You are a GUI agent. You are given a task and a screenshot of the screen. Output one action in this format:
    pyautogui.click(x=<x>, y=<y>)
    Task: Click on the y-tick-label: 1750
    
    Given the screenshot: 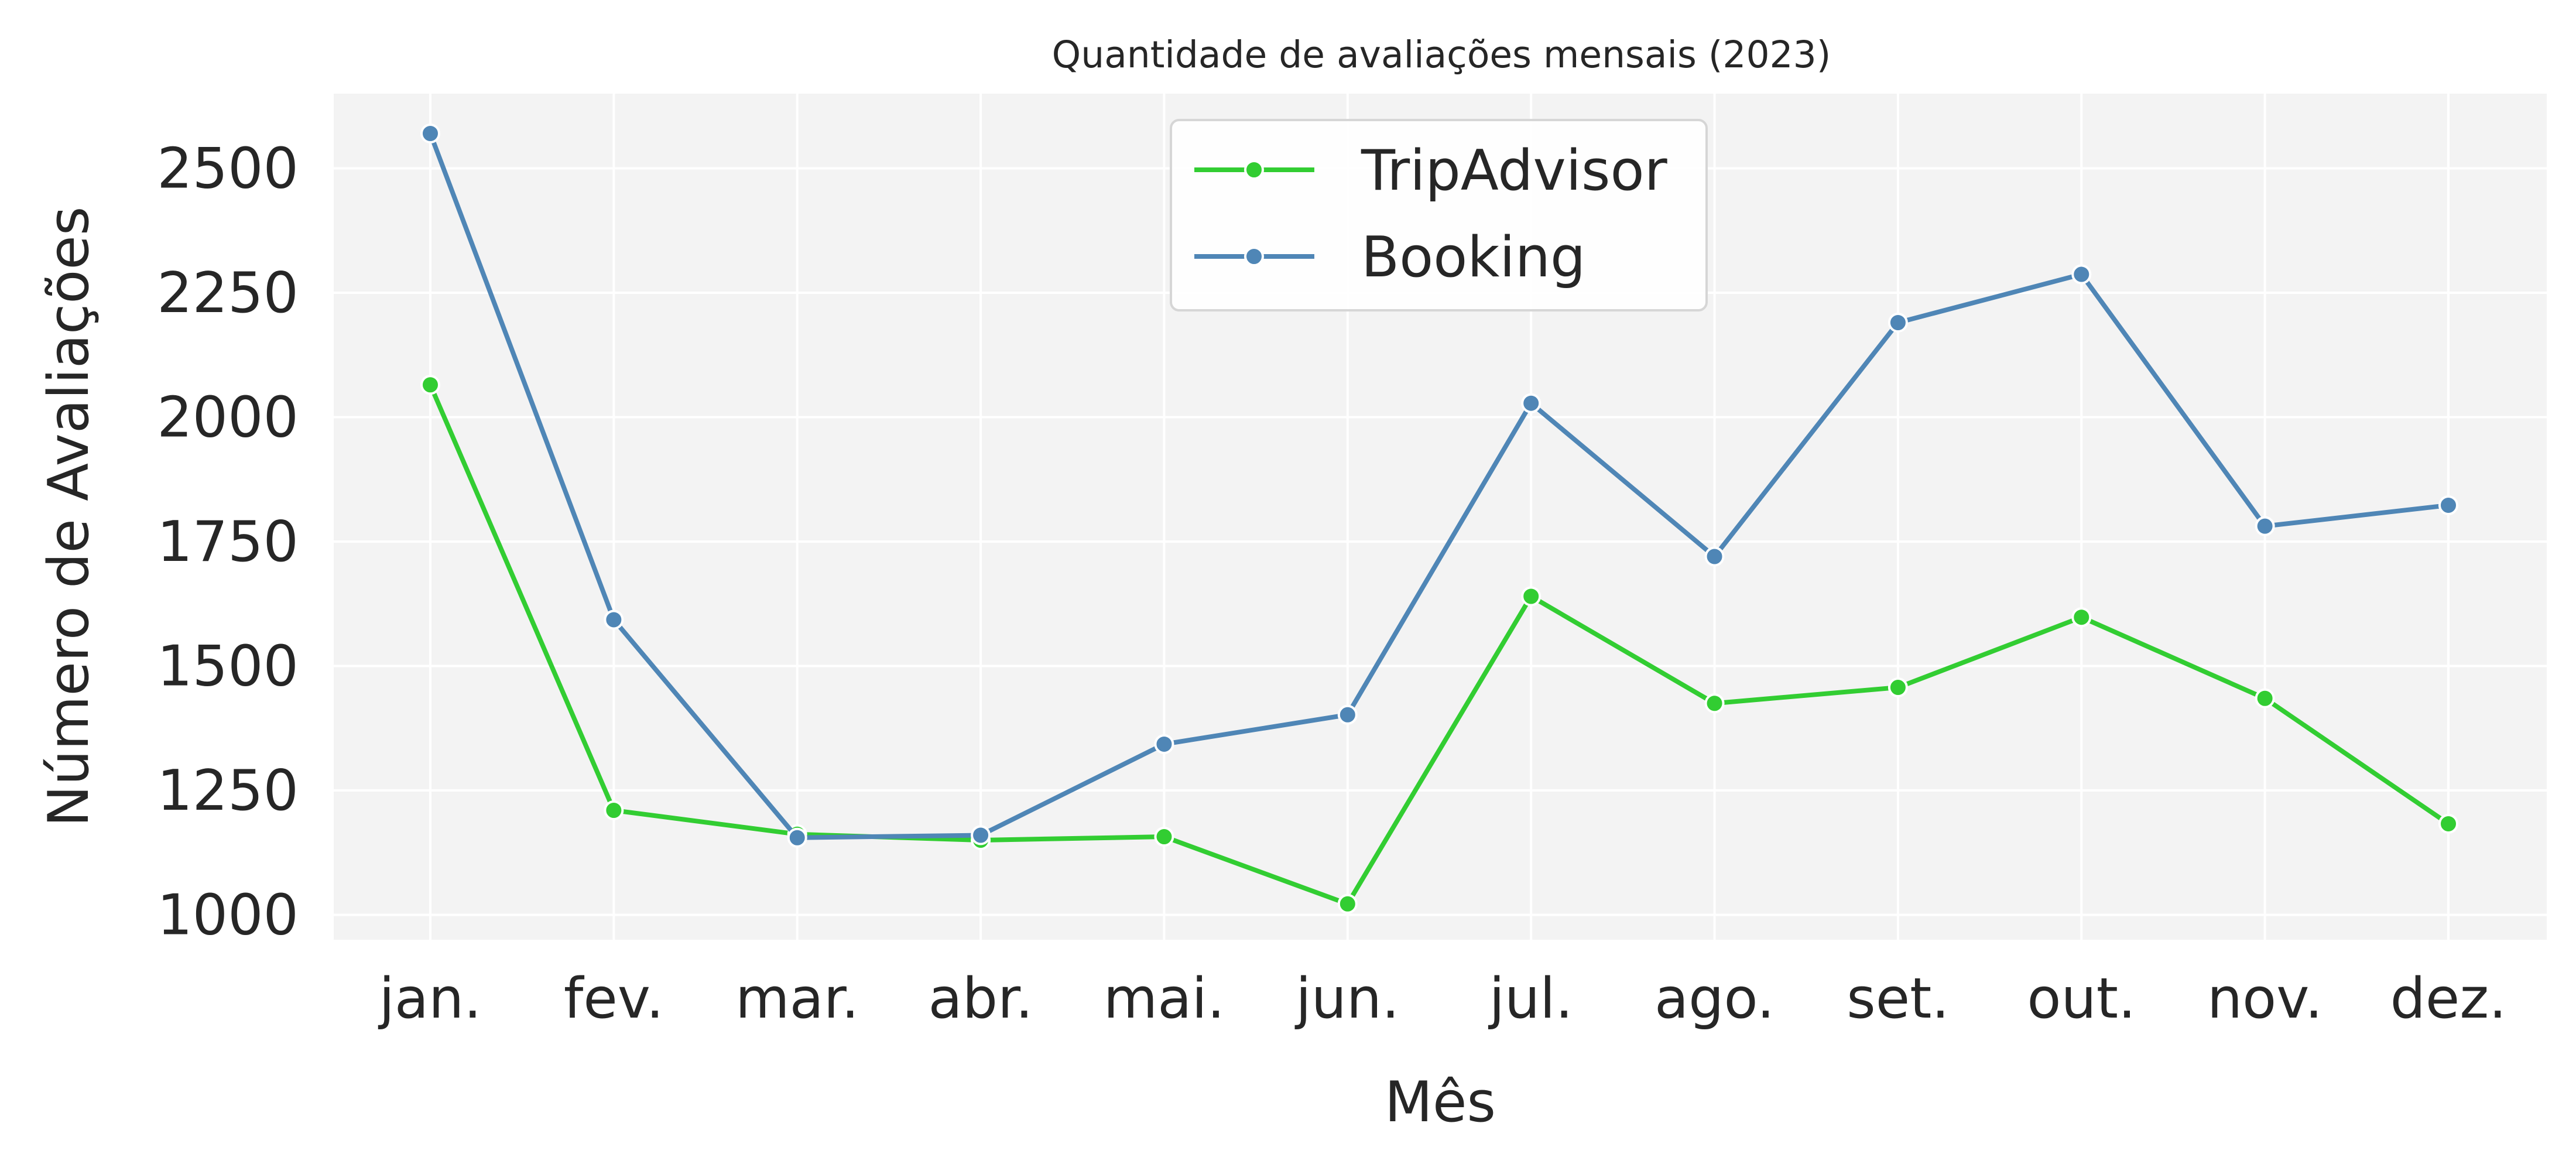 What is the action you would take?
    pyautogui.click(x=228, y=542)
    